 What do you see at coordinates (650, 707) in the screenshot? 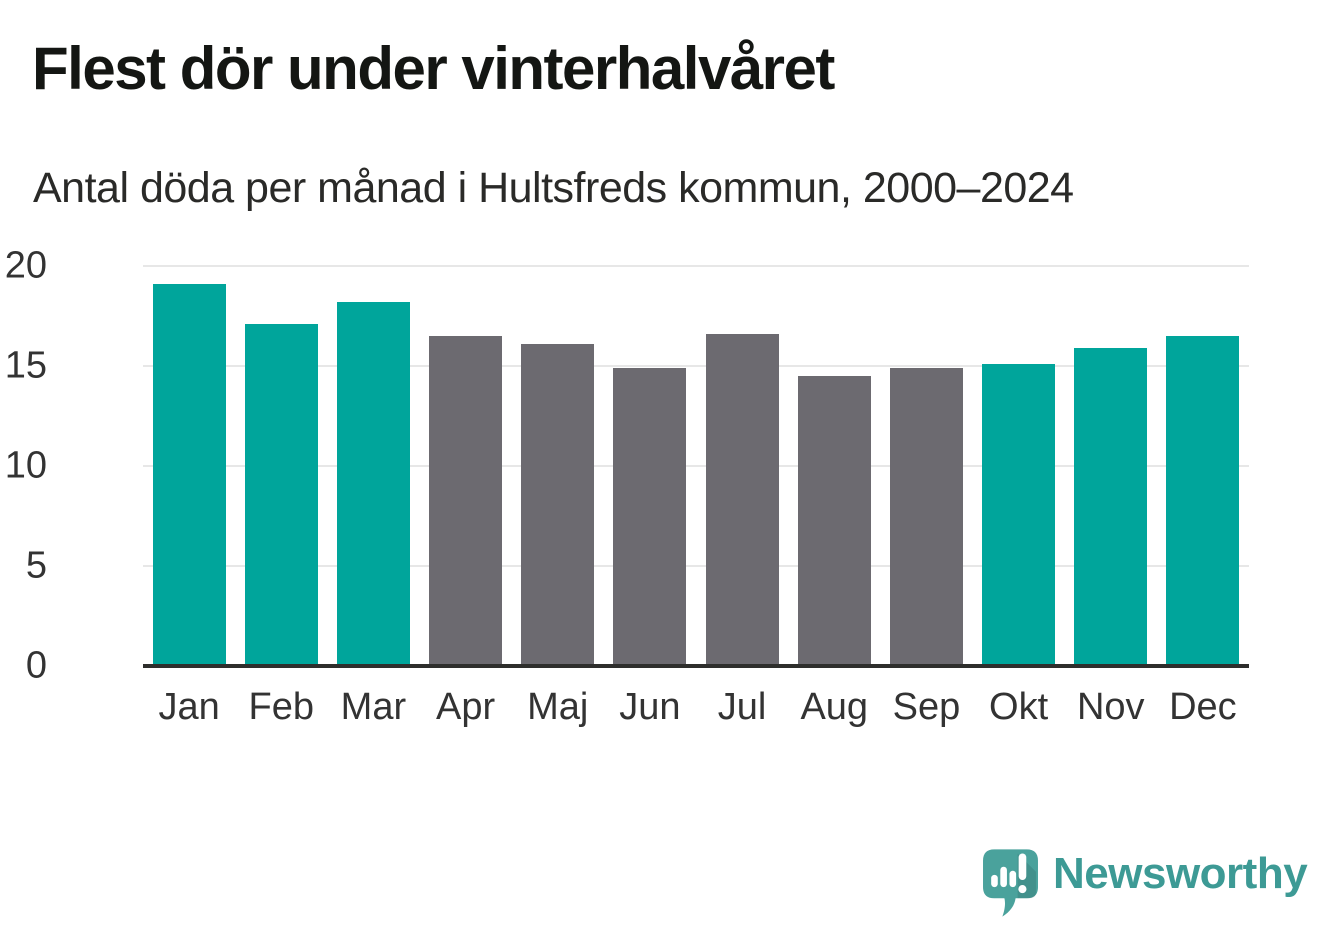
I see `x-tick-label-jun: Jun` at bounding box center [650, 707].